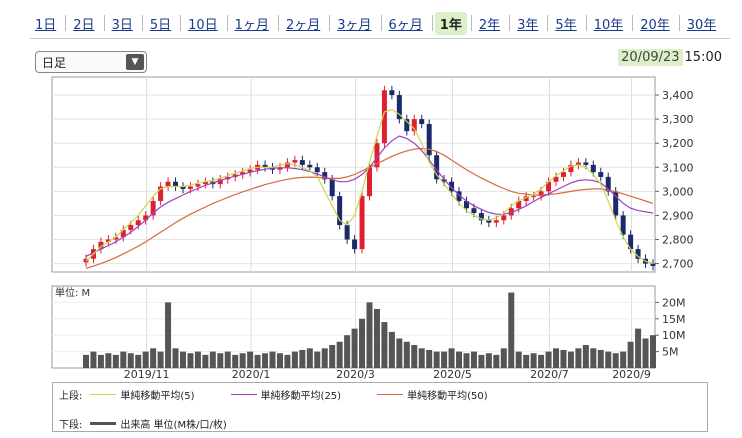 The image size is (742, 438). What do you see at coordinates (203, 25) in the screenshot?
I see `tab-4: 10日` at bounding box center [203, 25].